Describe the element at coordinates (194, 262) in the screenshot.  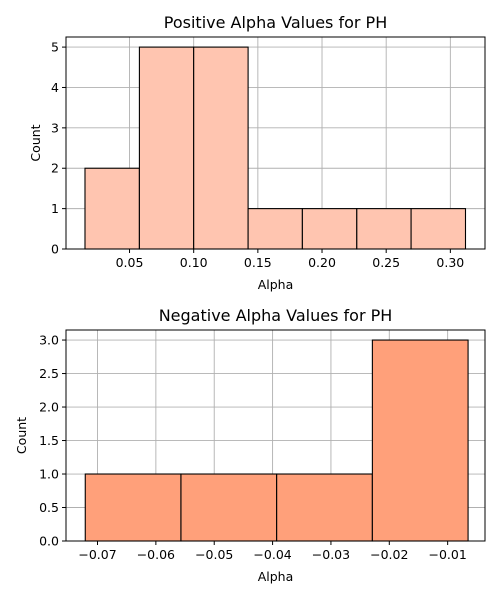
I see `x-tick-label: 0.10` at that location.